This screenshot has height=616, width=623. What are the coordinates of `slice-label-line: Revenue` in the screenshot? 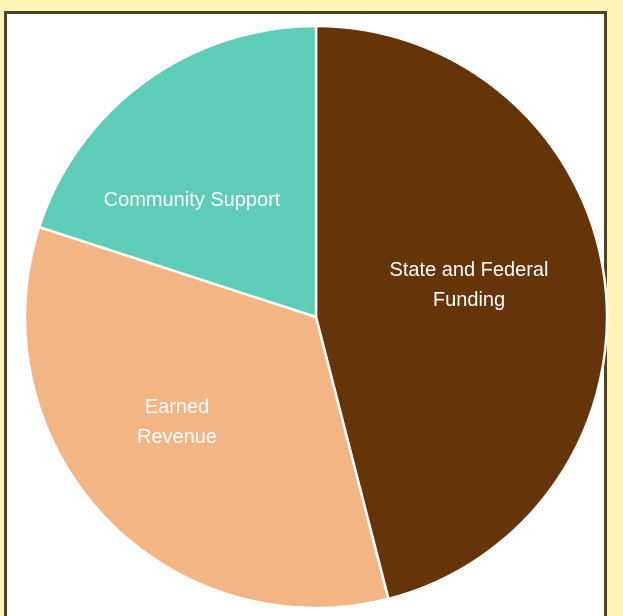 It's located at (177, 437).